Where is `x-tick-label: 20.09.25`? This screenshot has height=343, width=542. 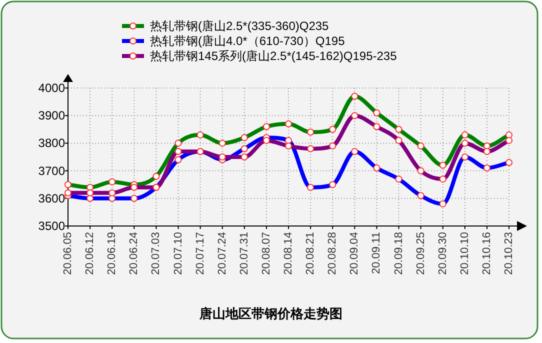 x-tick-label: 20.09.25 is located at coordinates (420, 253).